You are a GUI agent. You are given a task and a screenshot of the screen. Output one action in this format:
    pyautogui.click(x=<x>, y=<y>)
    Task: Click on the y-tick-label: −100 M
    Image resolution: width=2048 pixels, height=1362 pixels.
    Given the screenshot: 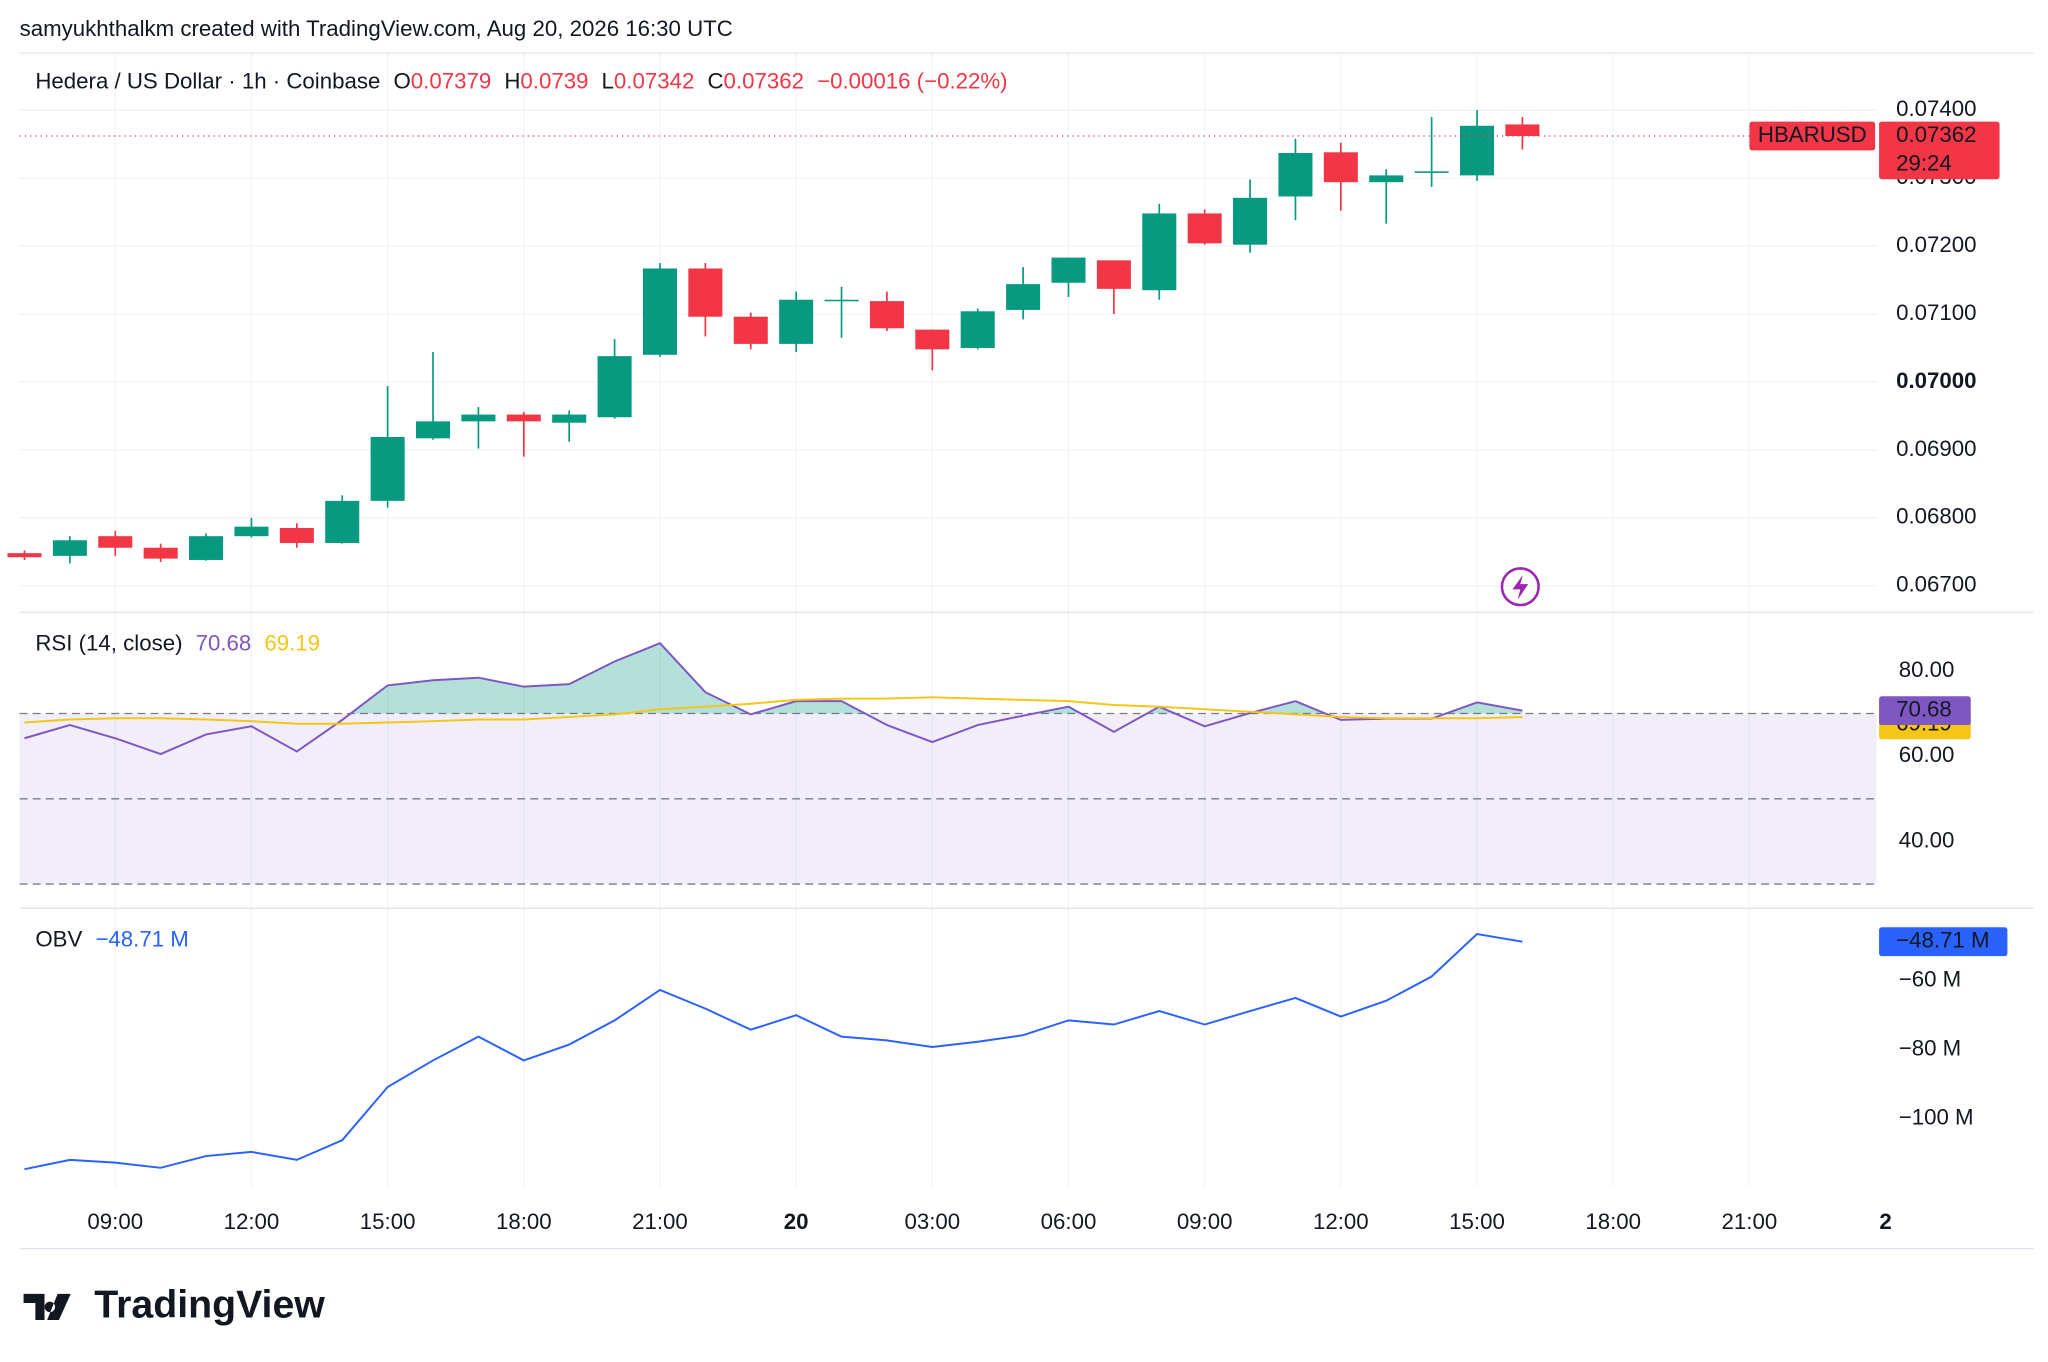 What is the action you would take?
    pyautogui.click(x=1936, y=1117)
    